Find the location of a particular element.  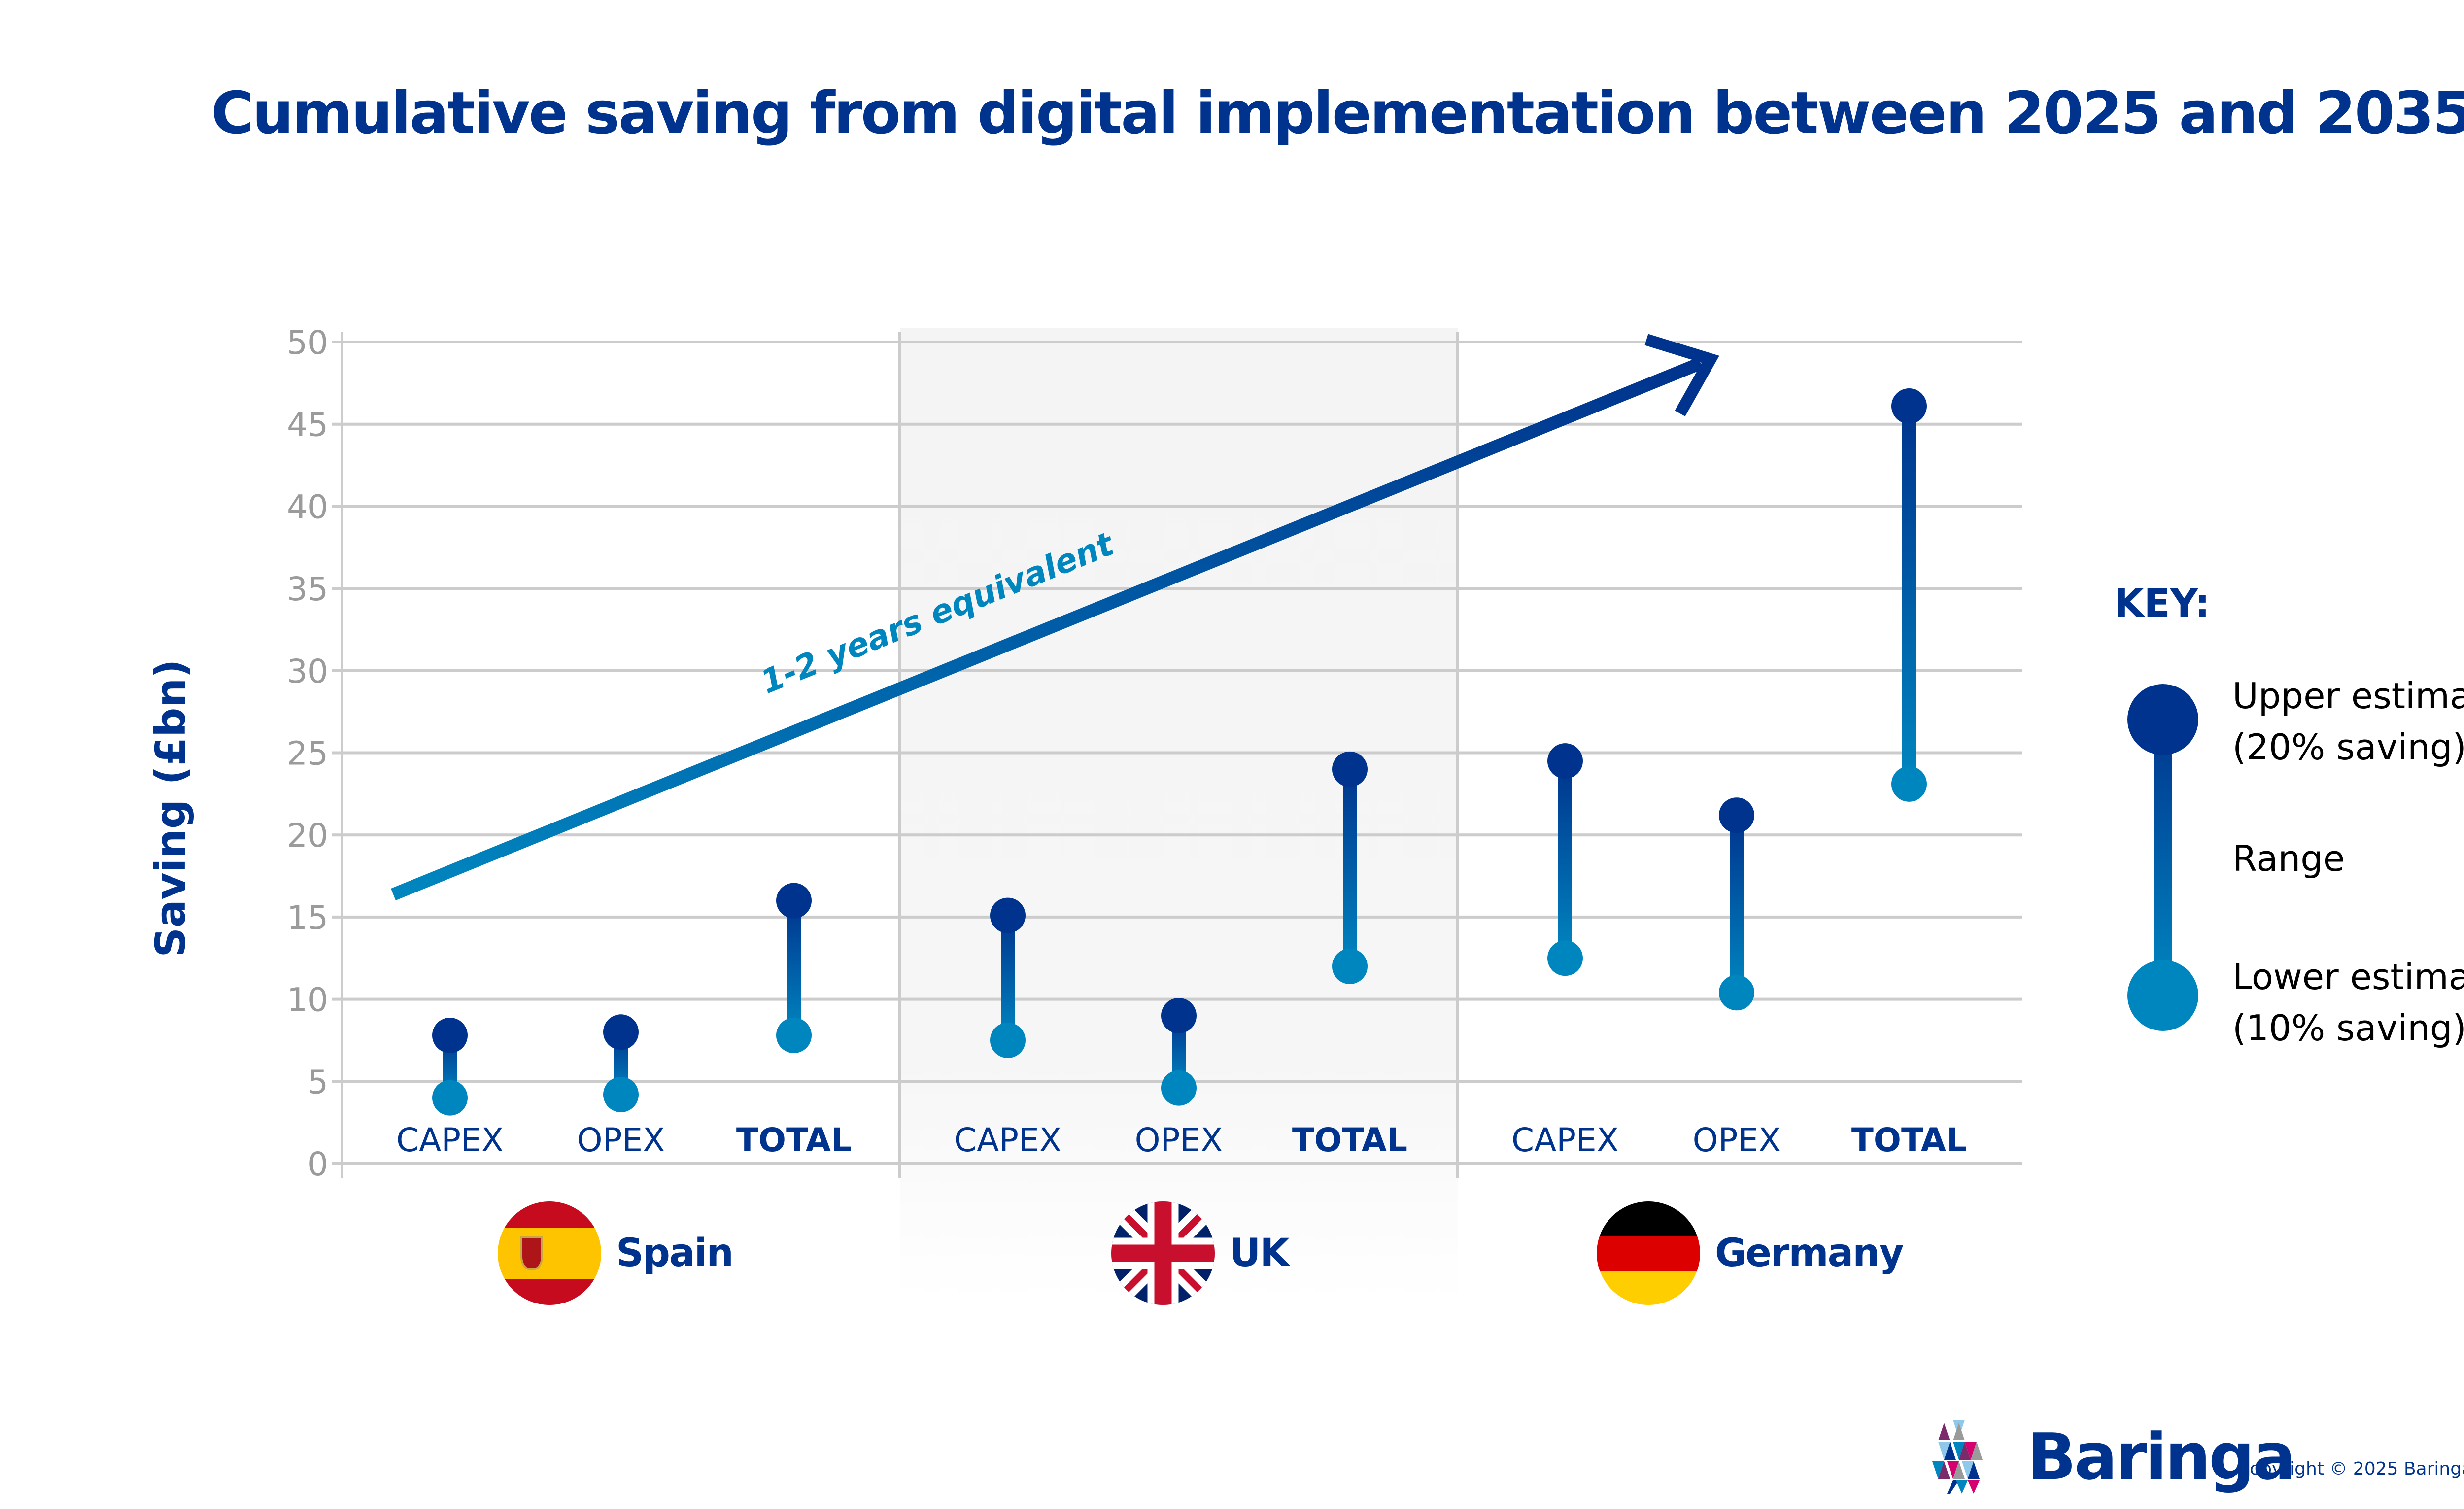

dumbbell-uk-capex is located at coordinates (1008, 977).